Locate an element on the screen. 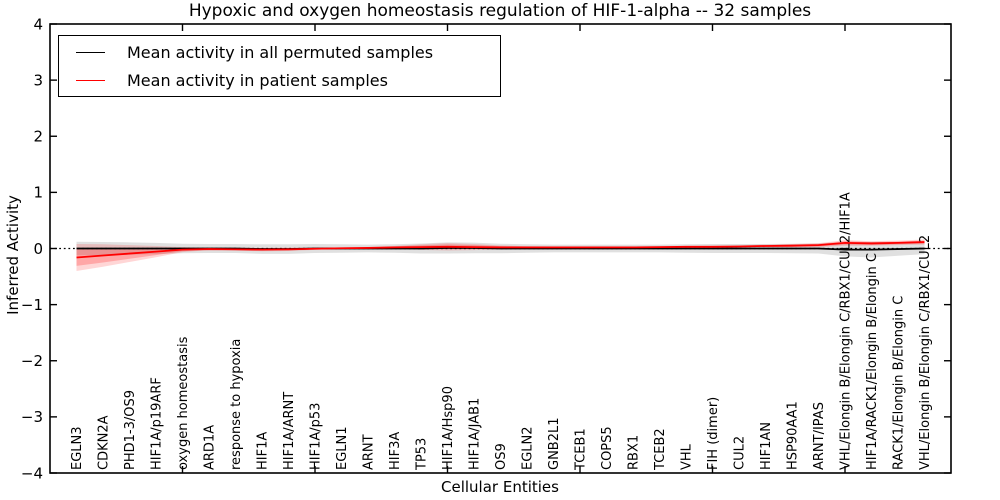  x-category-label: EGLN1 is located at coordinates (342, 448).